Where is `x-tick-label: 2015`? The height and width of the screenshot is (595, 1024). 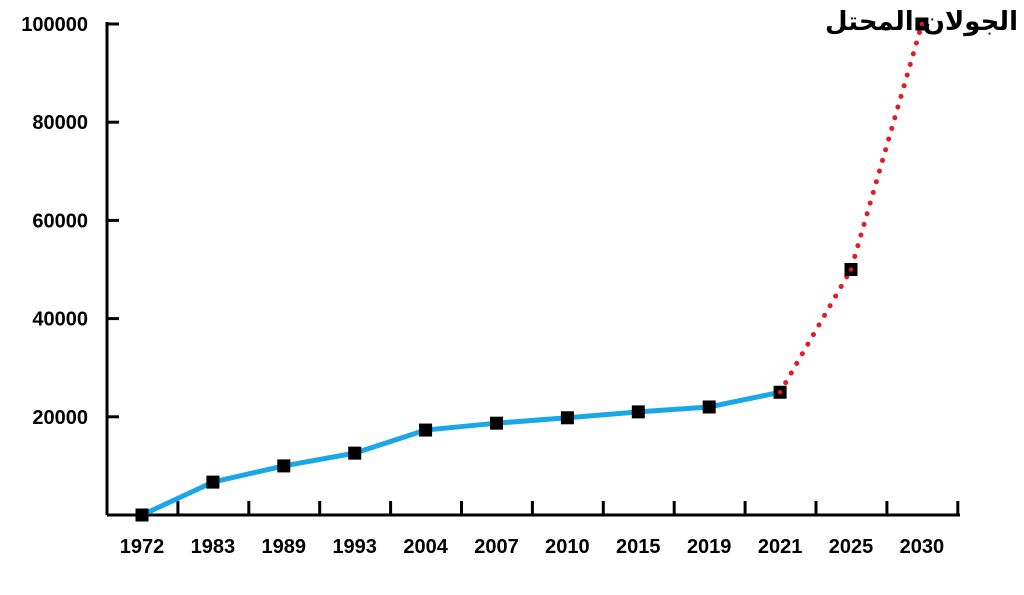 x-tick-label: 2015 is located at coordinates (638, 547).